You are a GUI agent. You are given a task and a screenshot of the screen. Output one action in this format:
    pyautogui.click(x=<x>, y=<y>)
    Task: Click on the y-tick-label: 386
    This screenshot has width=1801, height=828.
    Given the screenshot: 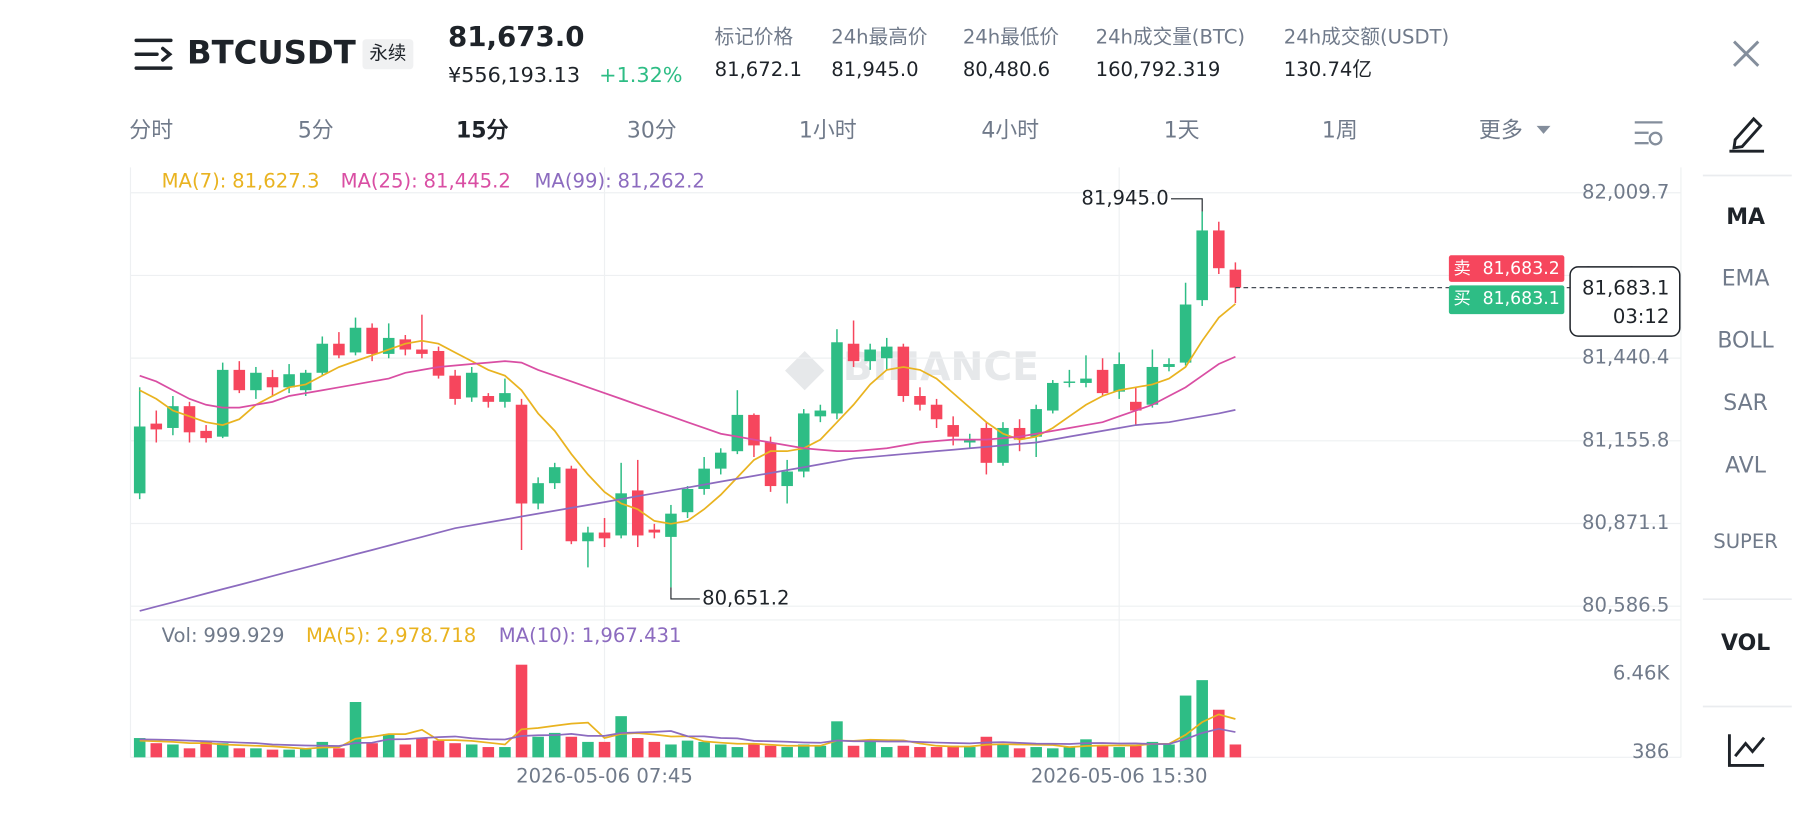 What is the action you would take?
    pyautogui.click(x=1650, y=751)
    